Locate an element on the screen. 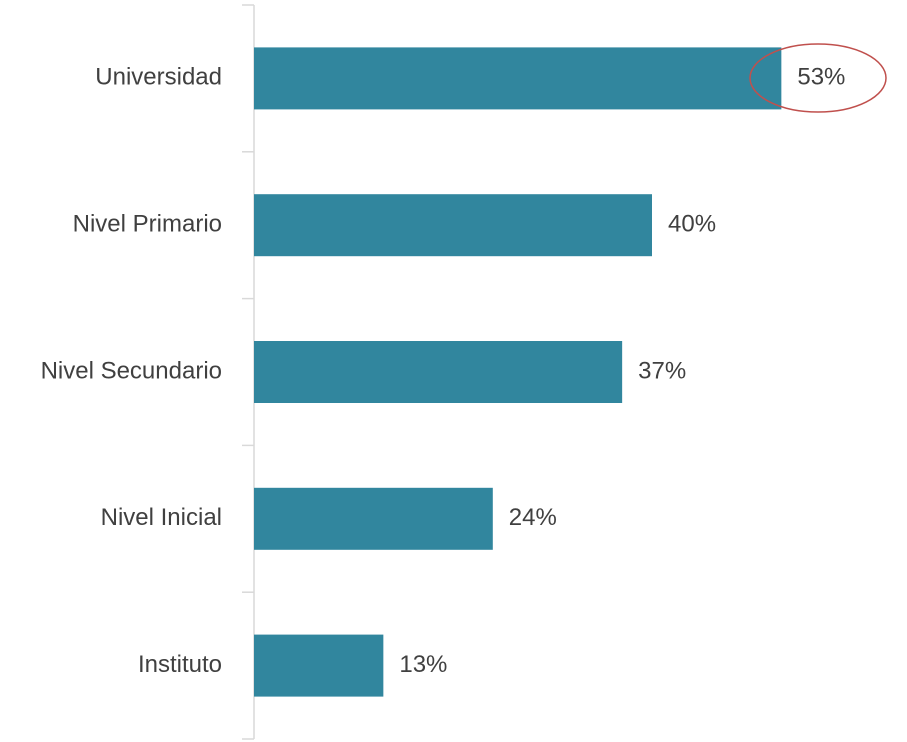  y-tick-label: Instituto is located at coordinates (180, 664).